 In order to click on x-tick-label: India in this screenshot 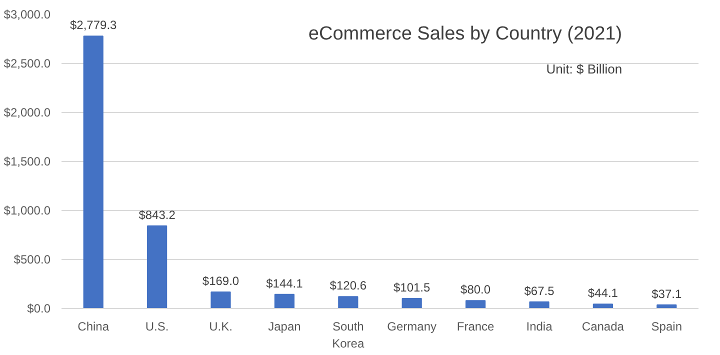, I will do `click(539, 327)`.